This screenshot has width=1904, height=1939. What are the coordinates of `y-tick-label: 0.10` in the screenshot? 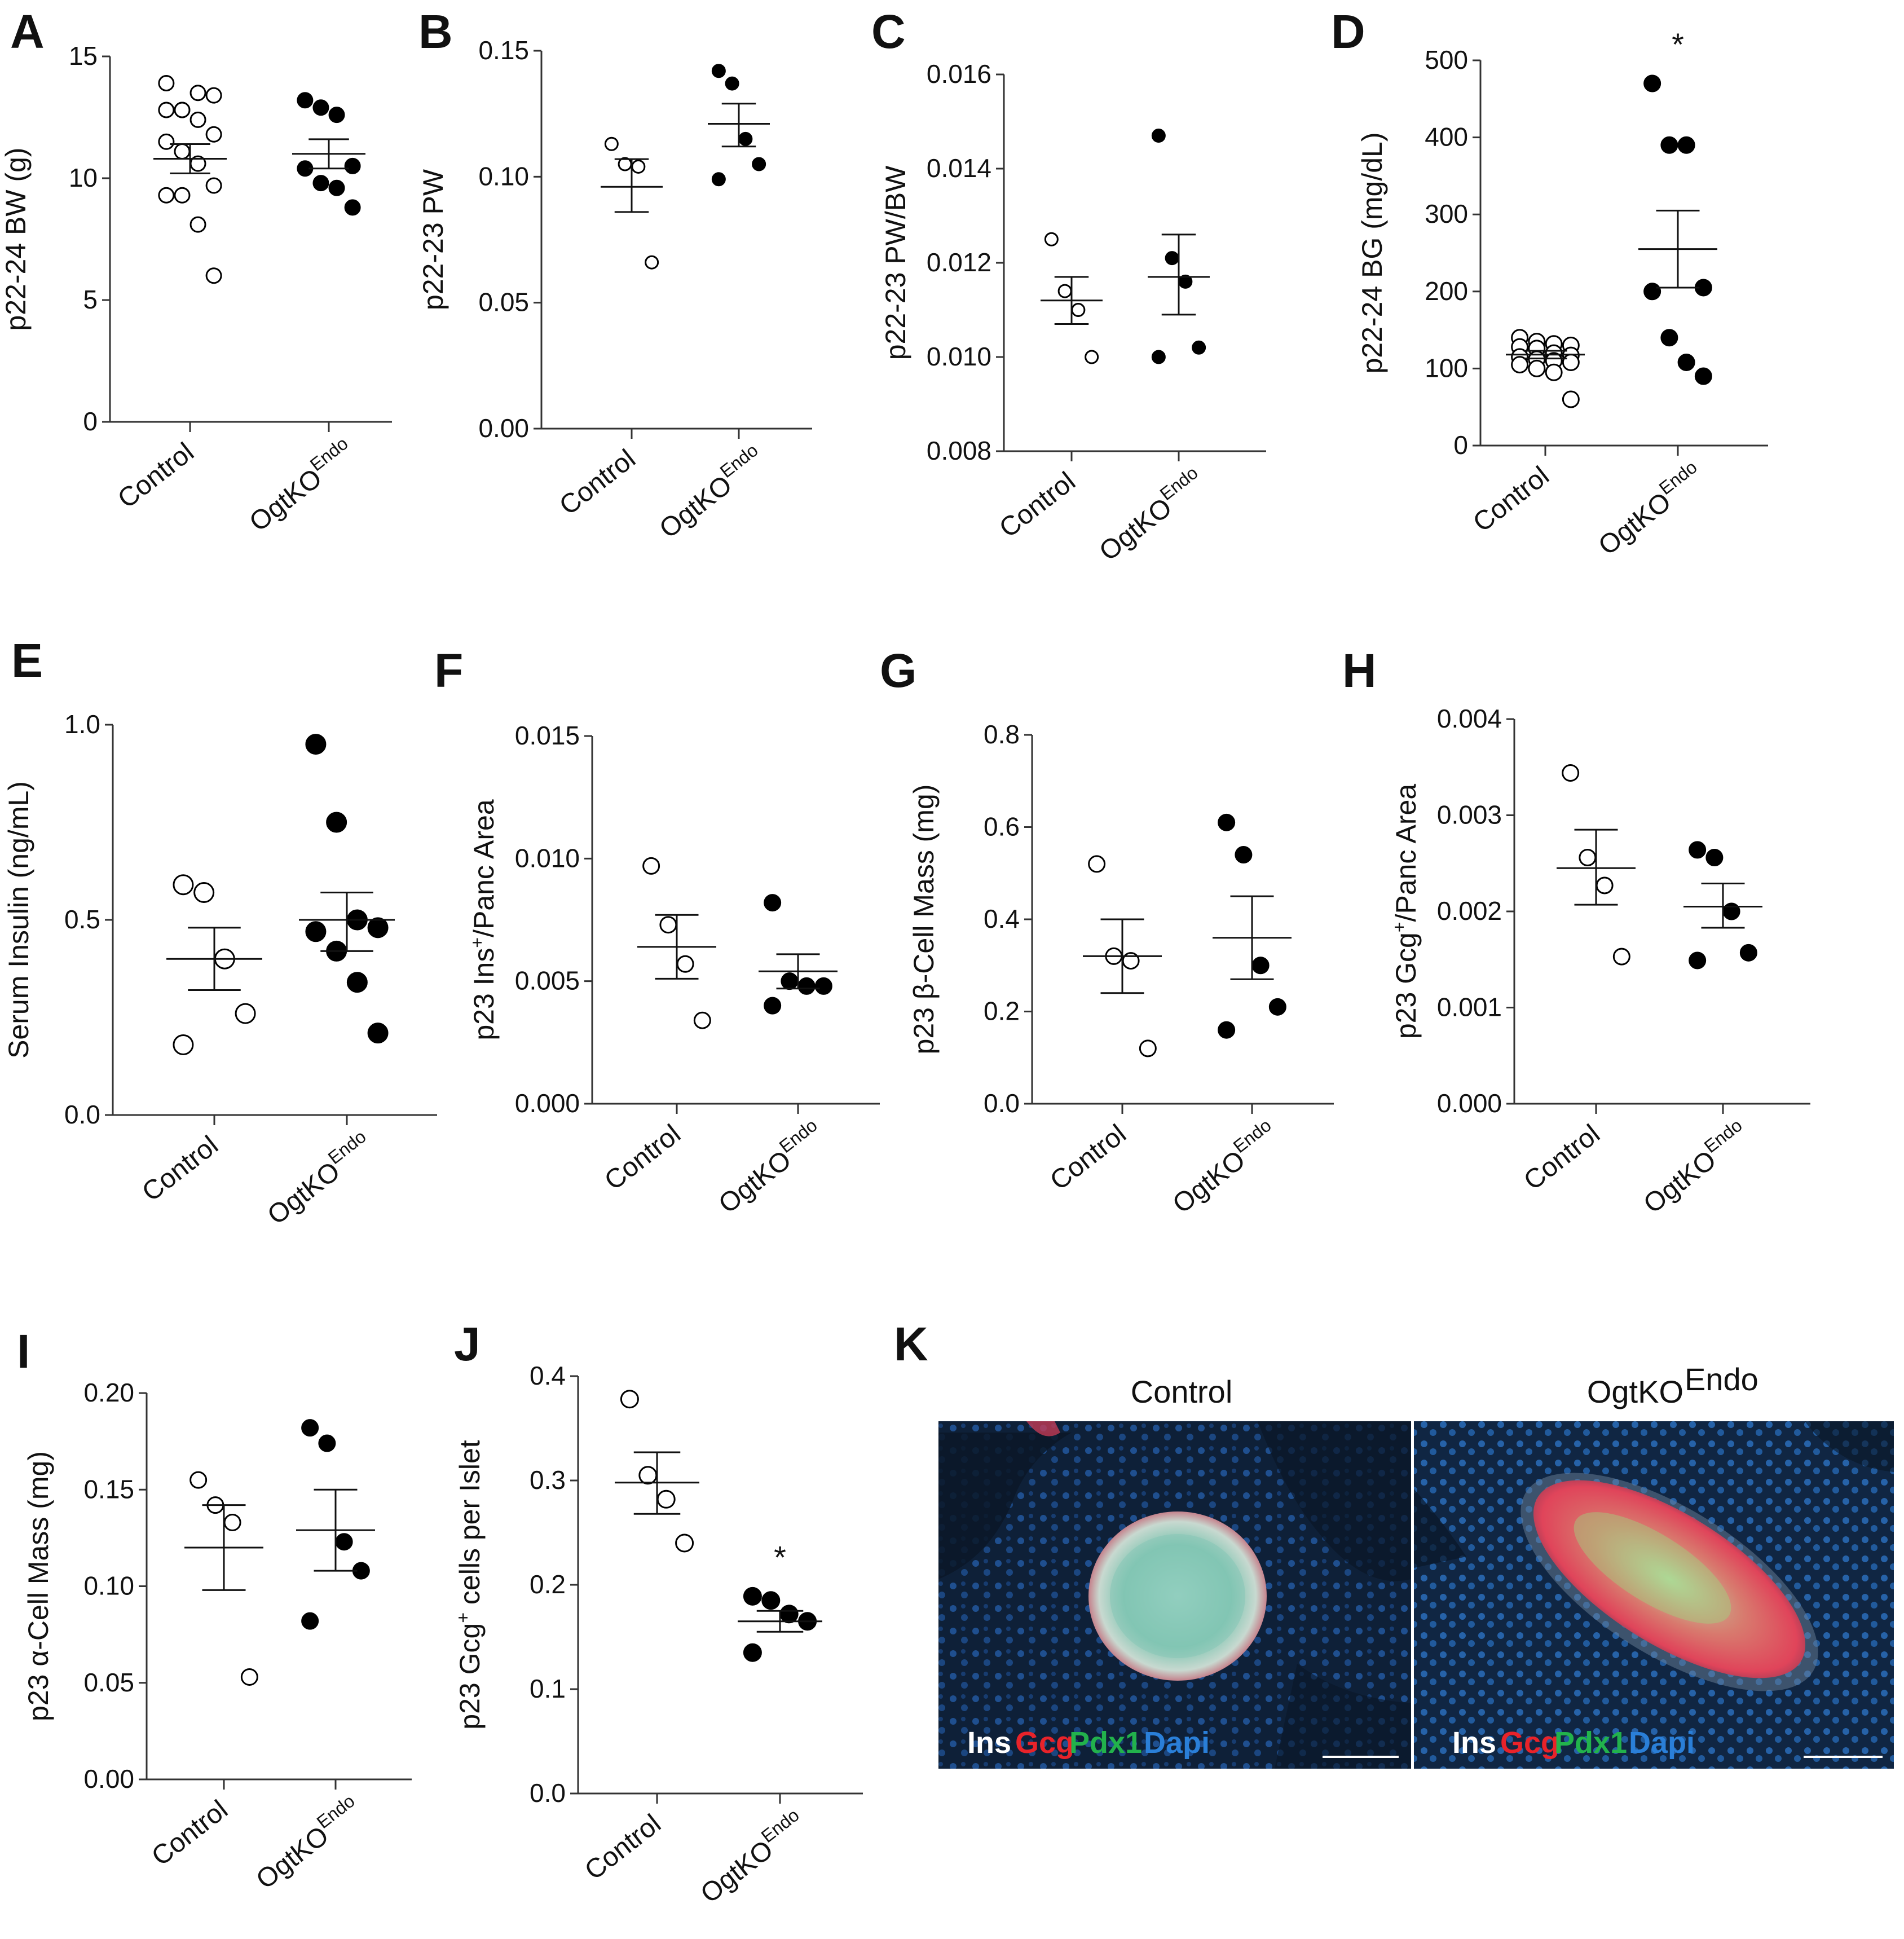 It's located at (108, 1586).